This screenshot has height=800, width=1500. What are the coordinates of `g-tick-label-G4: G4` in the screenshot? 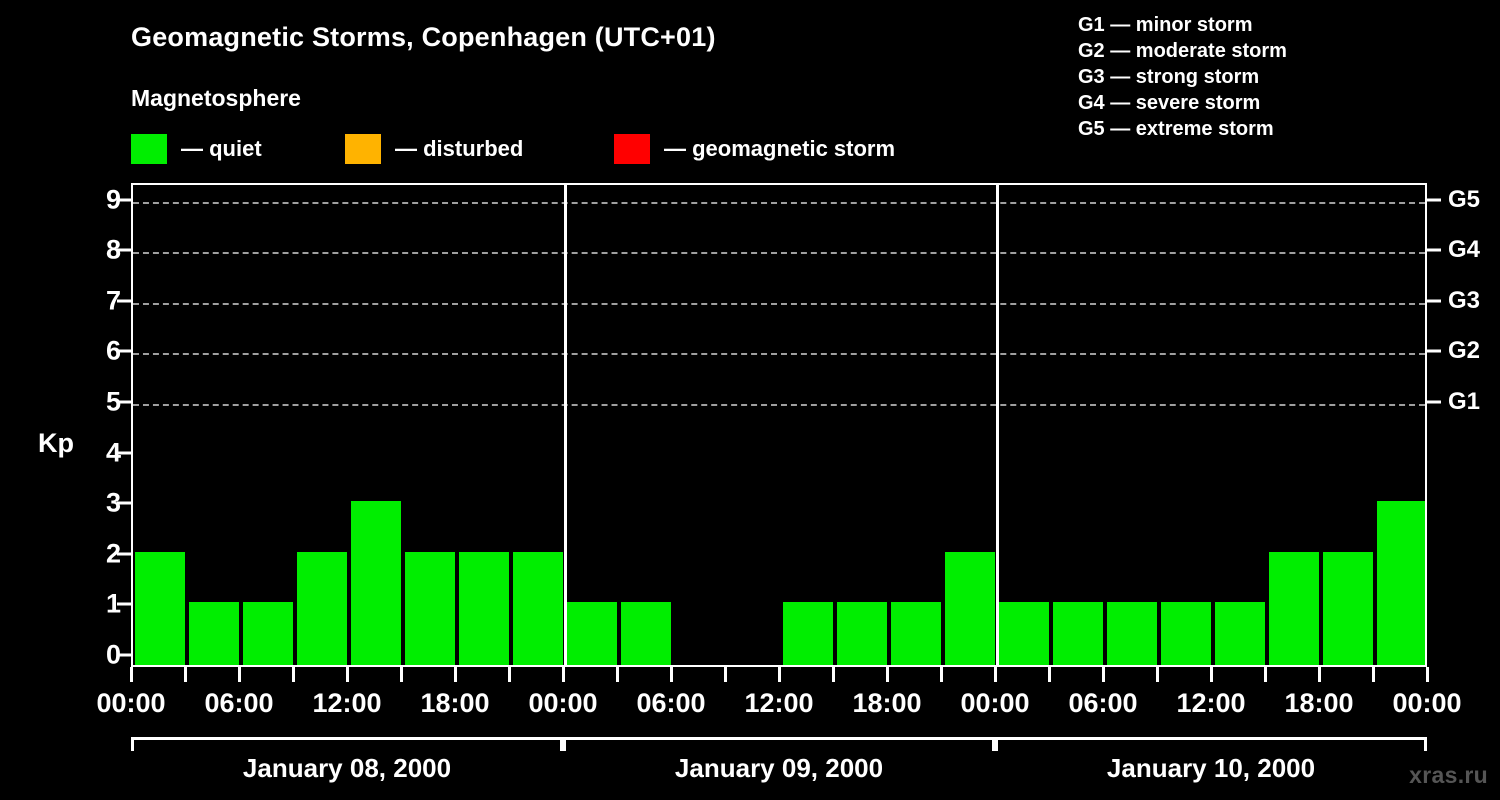 It's located at (1464, 250).